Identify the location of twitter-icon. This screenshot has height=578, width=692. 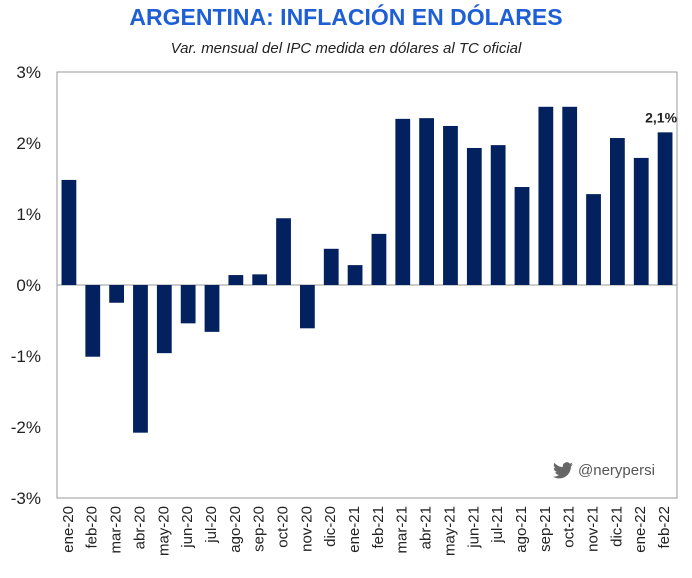
(563, 470).